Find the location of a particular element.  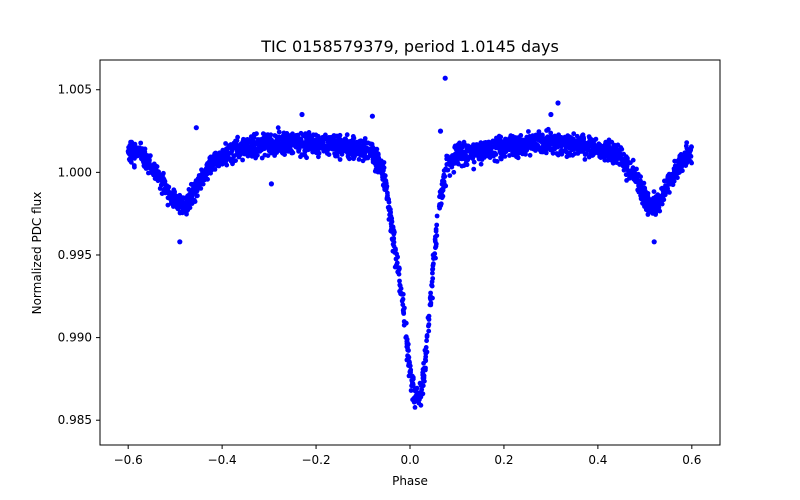

y-tick-label: 0.995 is located at coordinates (75, 255).